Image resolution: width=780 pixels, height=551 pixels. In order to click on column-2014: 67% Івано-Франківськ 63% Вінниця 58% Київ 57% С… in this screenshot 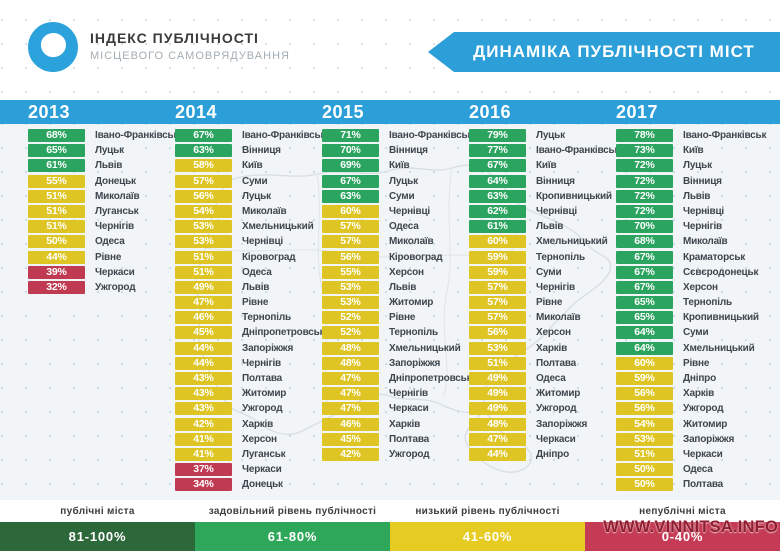, I will do `click(250, 311)`.